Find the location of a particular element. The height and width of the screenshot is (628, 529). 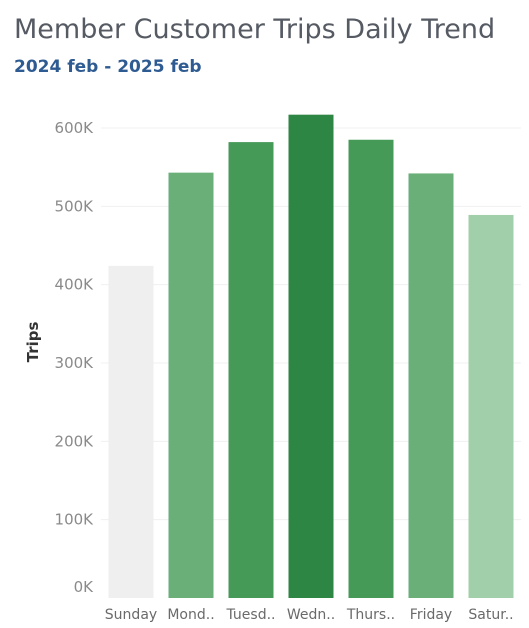

x-category-label: Satur.. is located at coordinates (490, 615).